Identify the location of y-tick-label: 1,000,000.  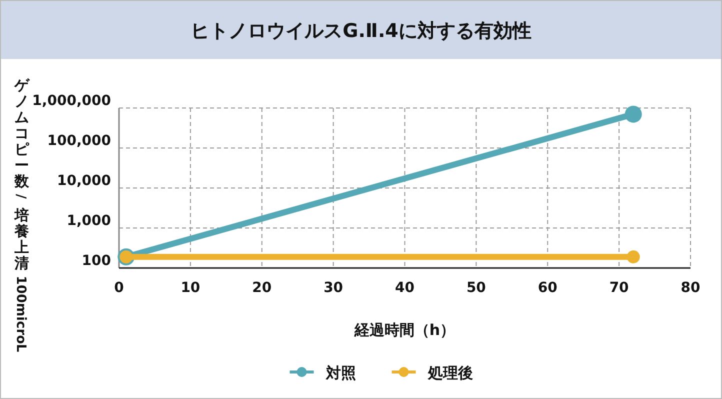
(72, 101).